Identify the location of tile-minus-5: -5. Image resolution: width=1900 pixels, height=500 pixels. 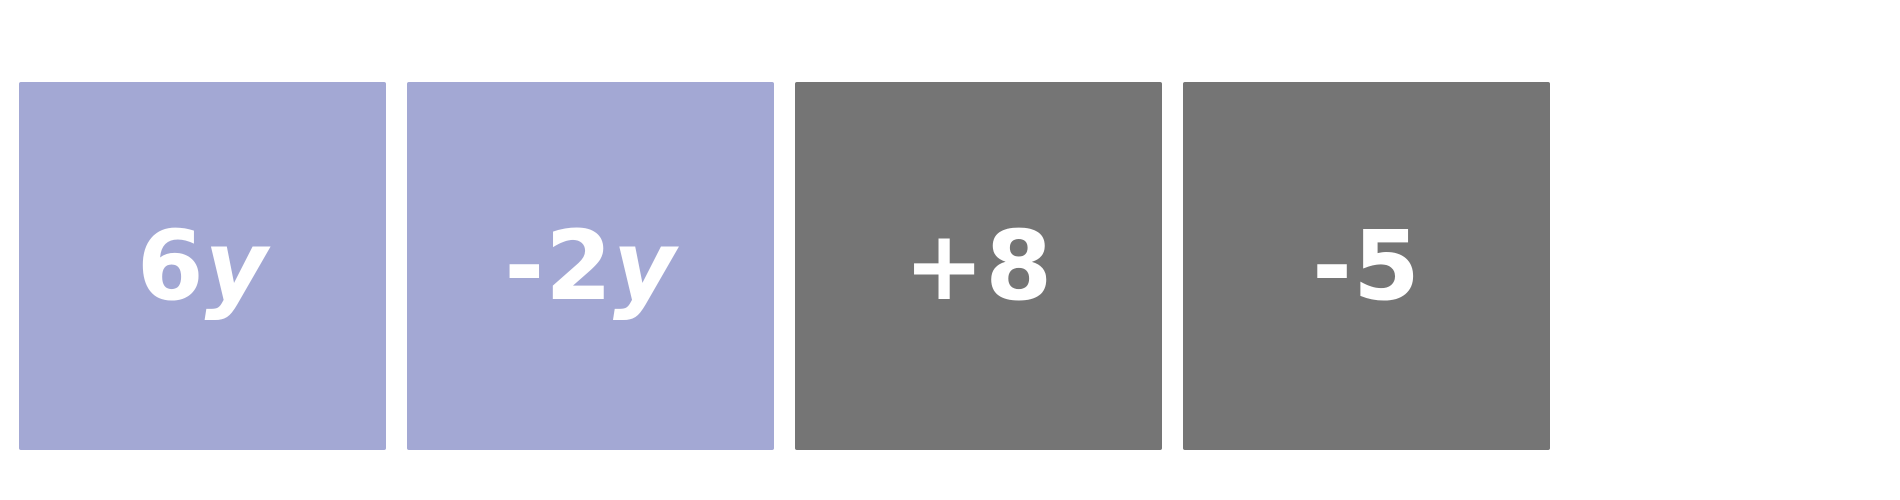
(1366, 266).